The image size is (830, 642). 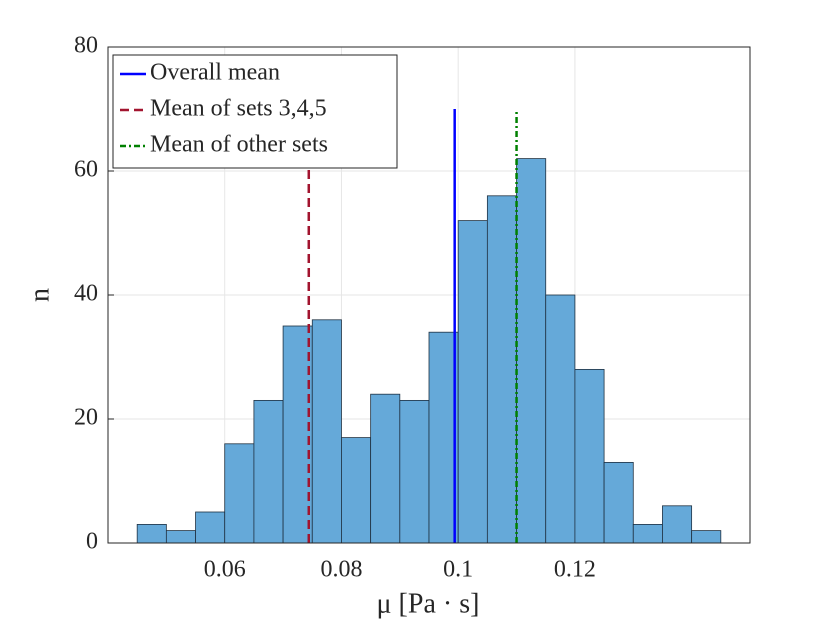 I want to click on x-axis-label: μ [Pa · s], so click(x=428, y=603).